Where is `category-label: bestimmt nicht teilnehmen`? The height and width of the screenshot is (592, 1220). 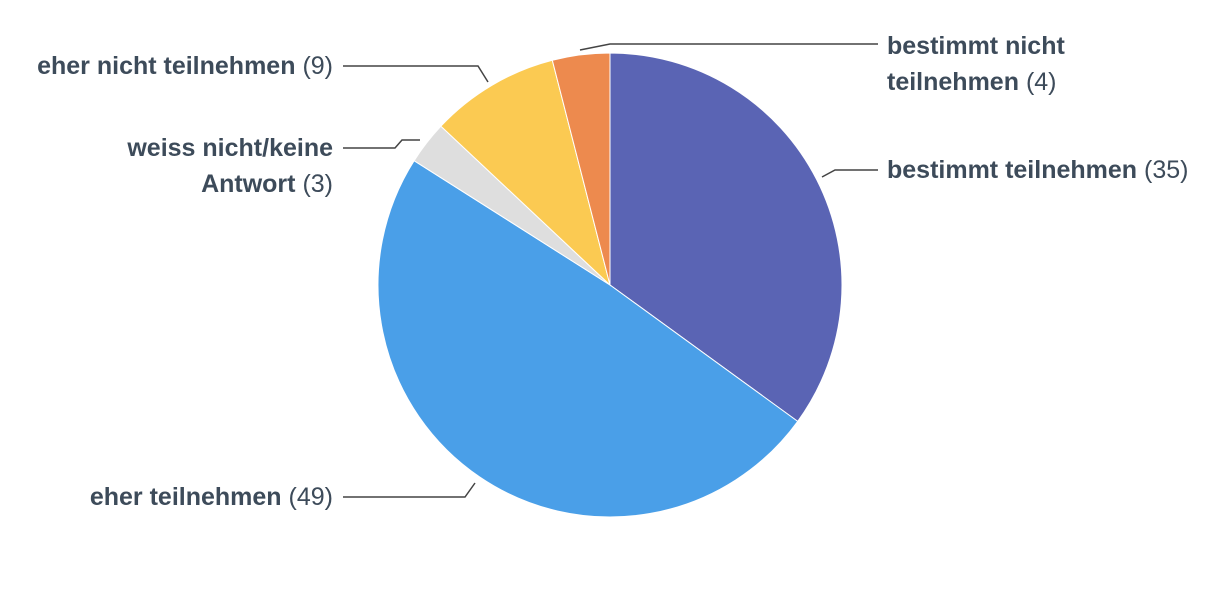
category-label: bestimmt nicht teilnehmen is located at coordinates (976, 64).